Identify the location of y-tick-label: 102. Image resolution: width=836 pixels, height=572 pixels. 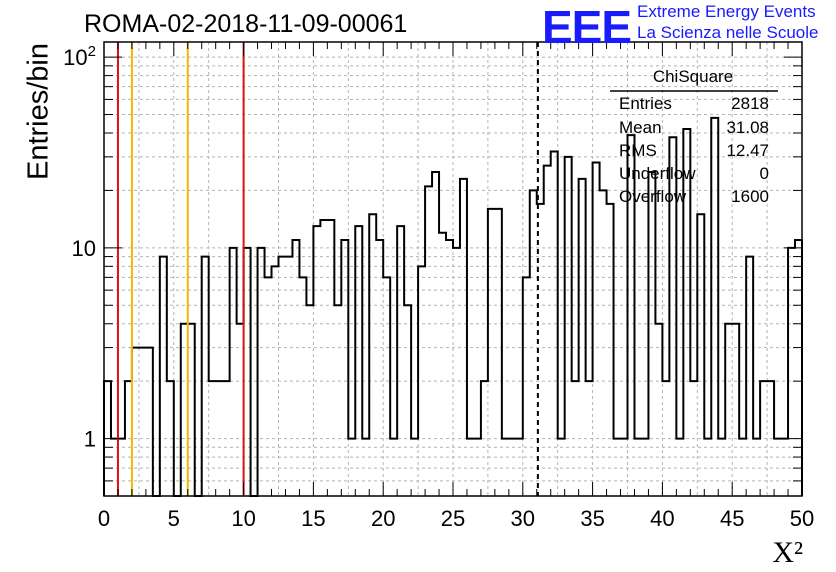
(79, 56).